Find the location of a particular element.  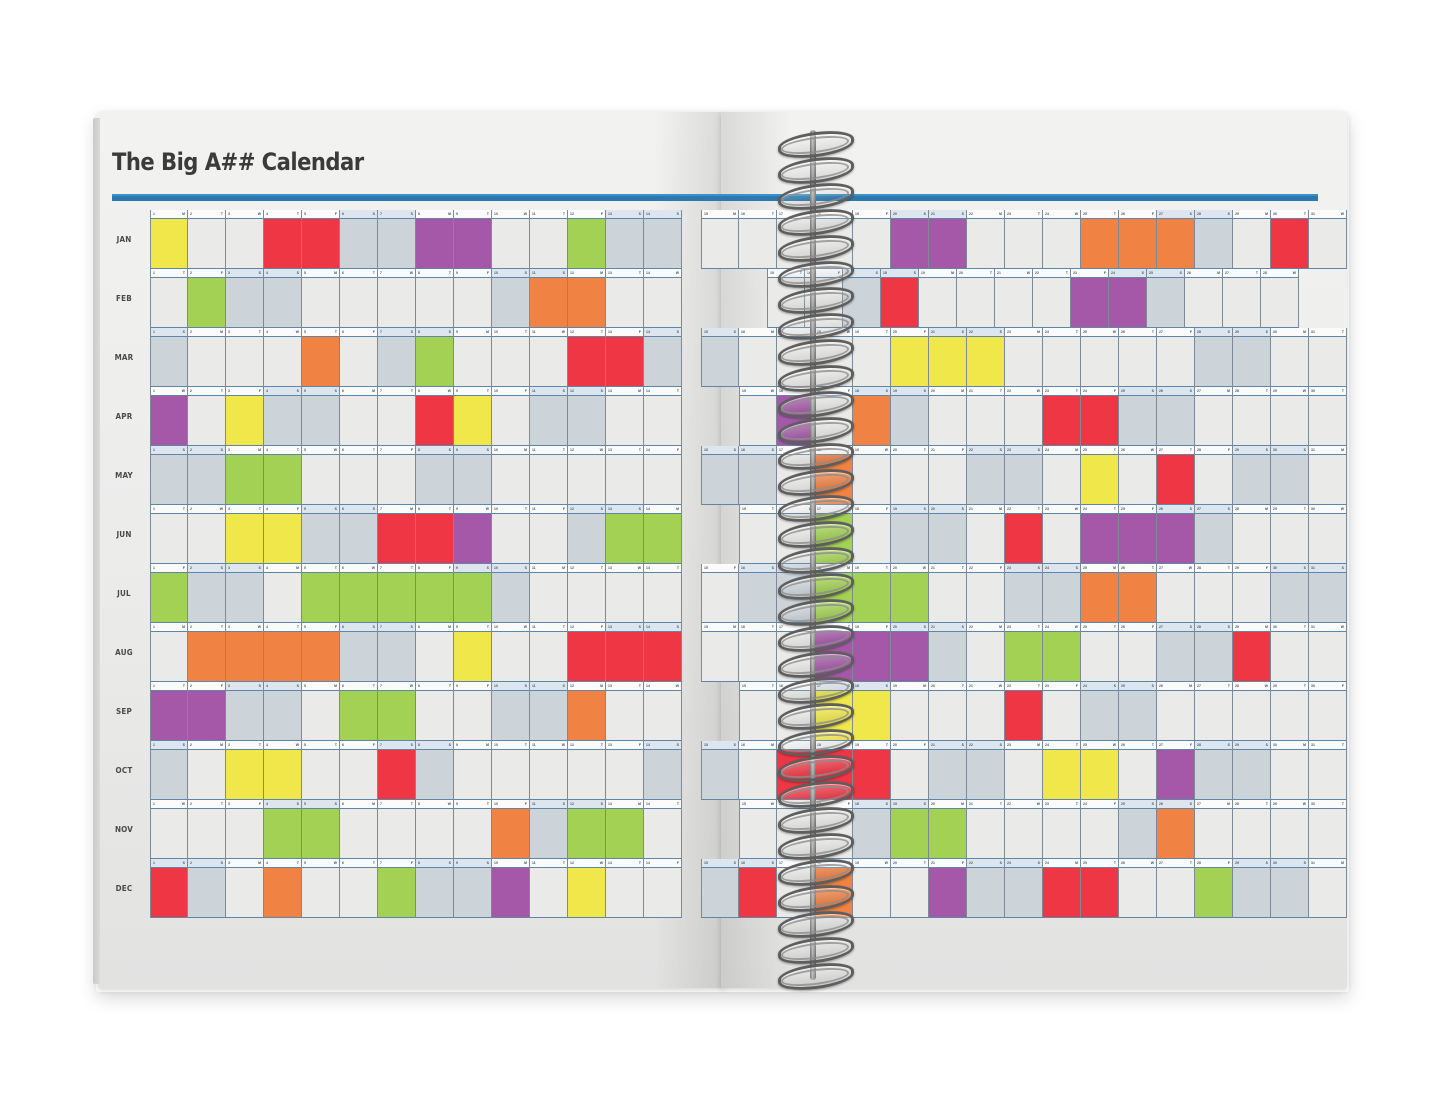

day-cell: 27 F is located at coordinates (1176, 357).